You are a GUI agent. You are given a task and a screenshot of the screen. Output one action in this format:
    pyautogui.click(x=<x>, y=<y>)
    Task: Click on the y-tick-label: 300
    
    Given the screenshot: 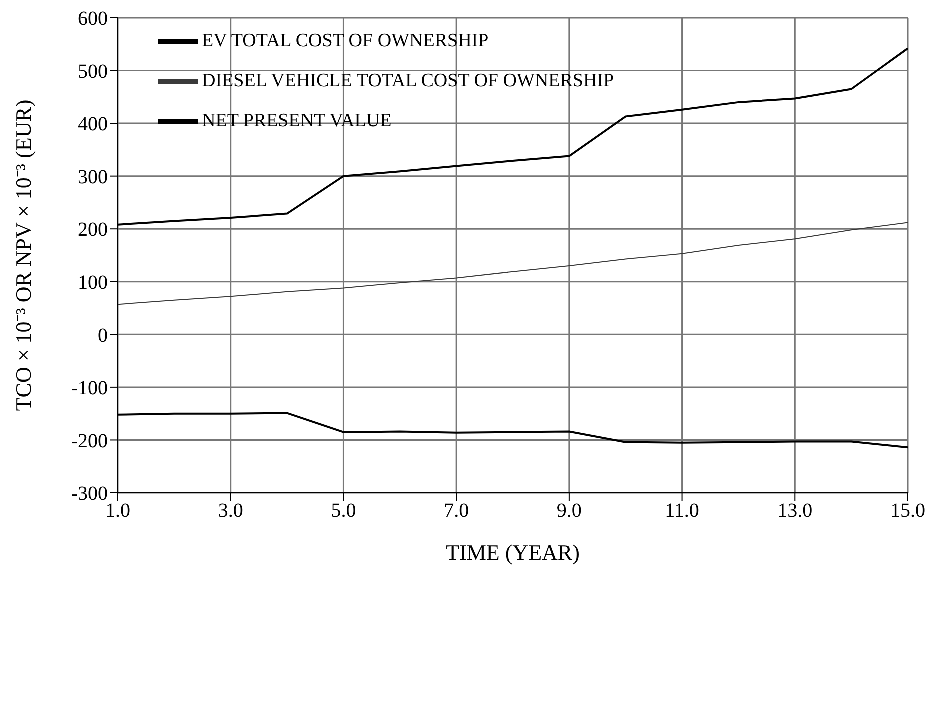 What is the action you would take?
    pyautogui.click(x=93, y=177)
    